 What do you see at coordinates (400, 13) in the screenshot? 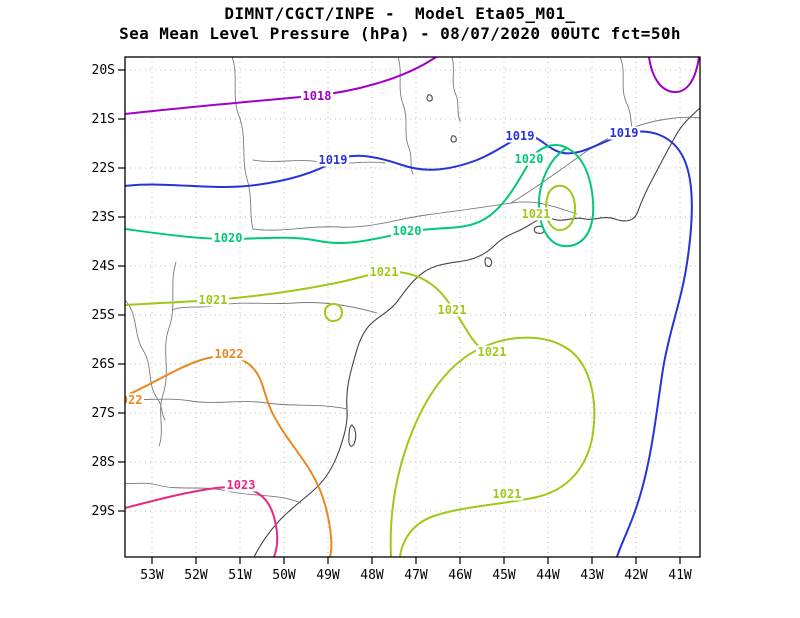
I see `chart-title: DIMNT/CGCT/INPE - Model Eta05_M01_` at bounding box center [400, 13].